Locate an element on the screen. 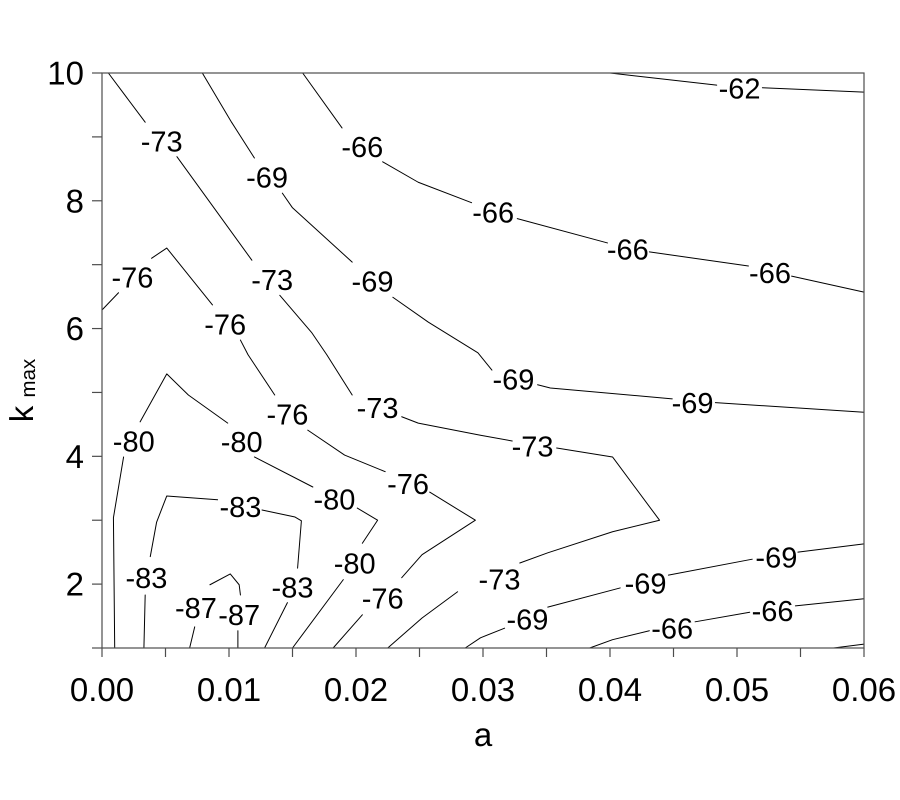 This screenshot has width=900, height=800. y-tick-label: 2 is located at coordinates (75, 584).